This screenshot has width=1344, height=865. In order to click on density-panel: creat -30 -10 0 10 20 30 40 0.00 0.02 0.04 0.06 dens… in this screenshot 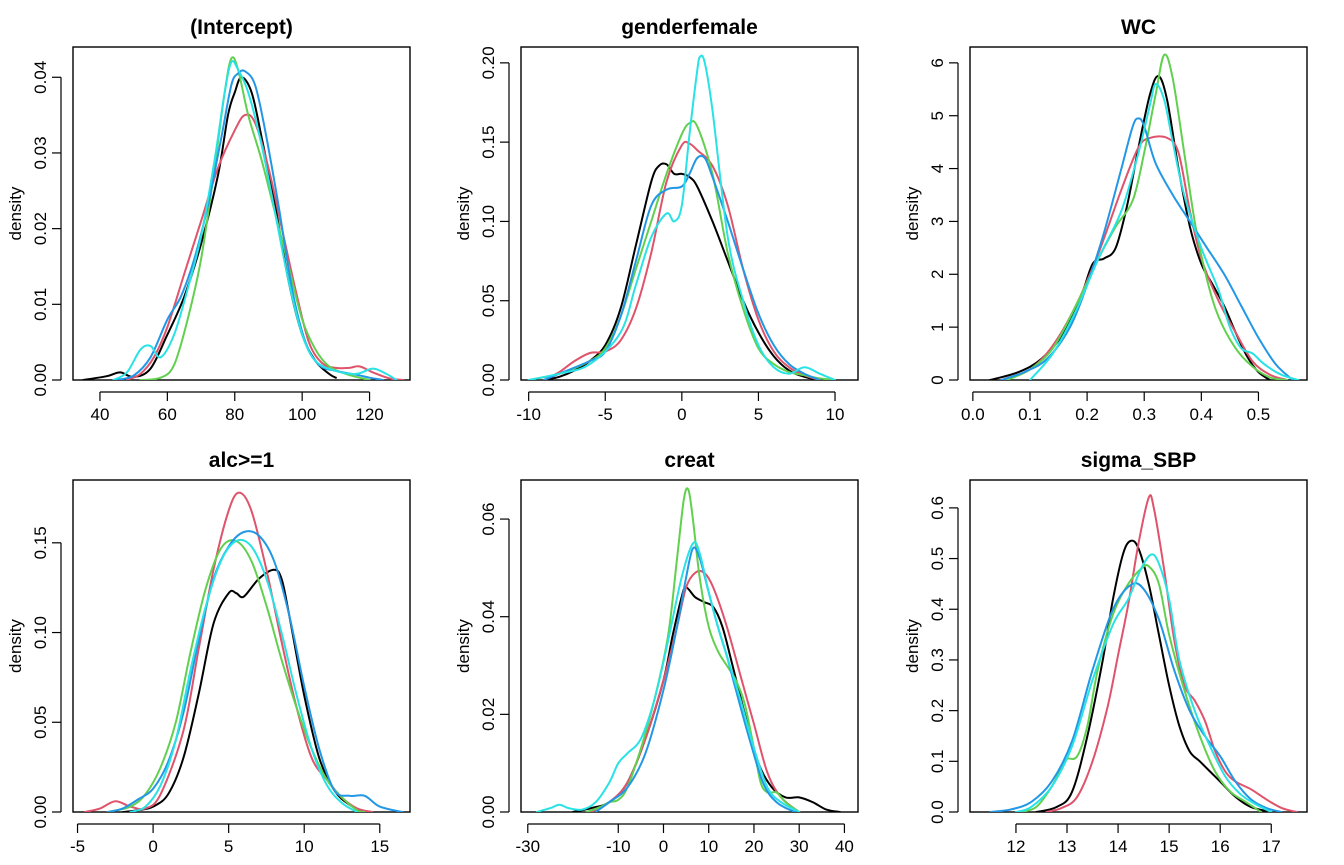, I will do `click(656, 652)`.